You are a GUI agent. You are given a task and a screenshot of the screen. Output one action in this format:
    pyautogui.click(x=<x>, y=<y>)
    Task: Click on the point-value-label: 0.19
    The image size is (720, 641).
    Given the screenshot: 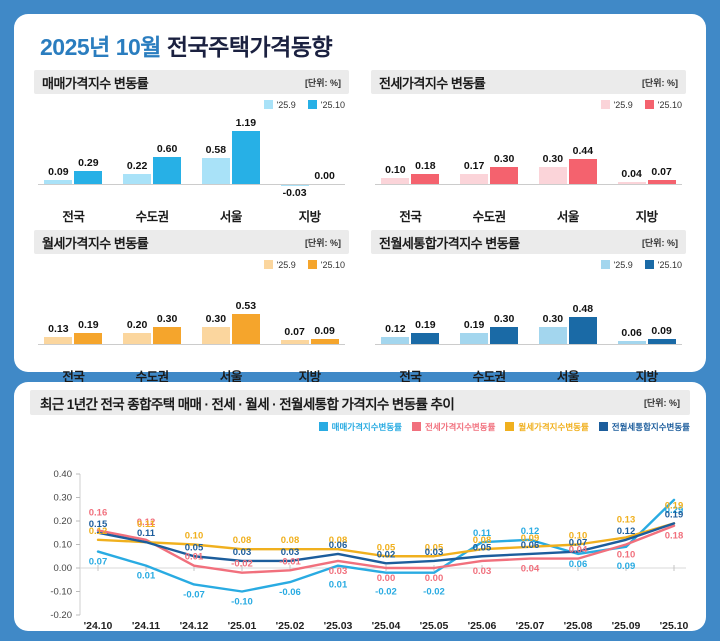 What is the action you would take?
    pyautogui.click(x=674, y=514)
    